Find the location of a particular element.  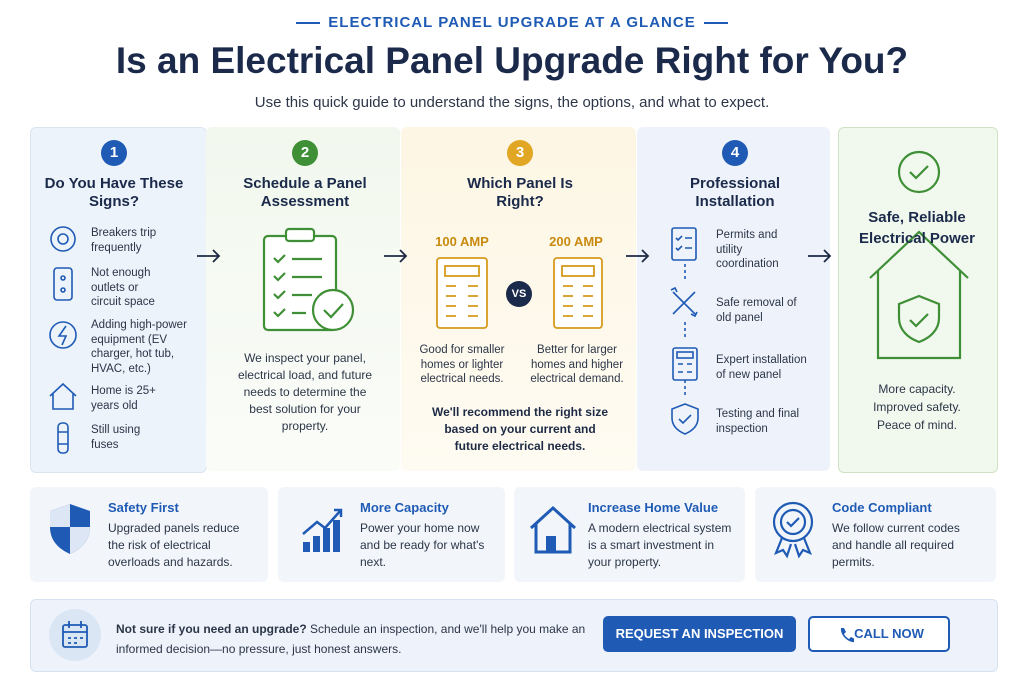

vs-badge: VS is located at coordinates (519, 294).